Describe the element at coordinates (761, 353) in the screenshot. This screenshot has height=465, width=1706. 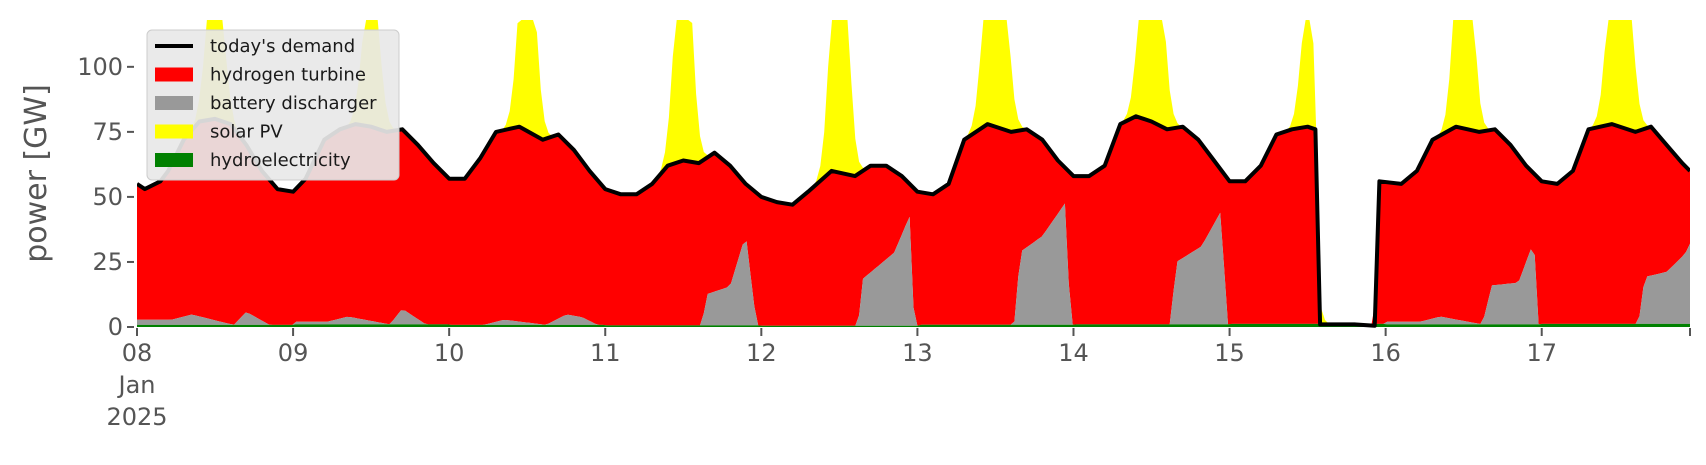
I see `x-tick-label: 12` at that location.